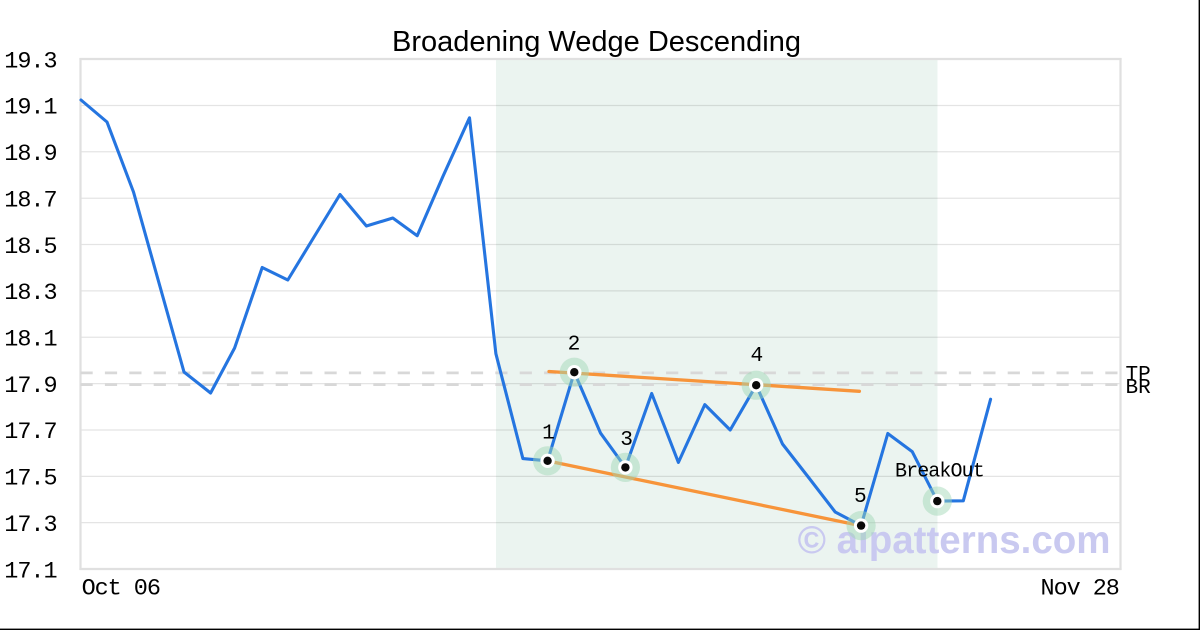  What do you see at coordinates (30, 154) in the screenshot?
I see `svg-text: 18.9` at bounding box center [30, 154].